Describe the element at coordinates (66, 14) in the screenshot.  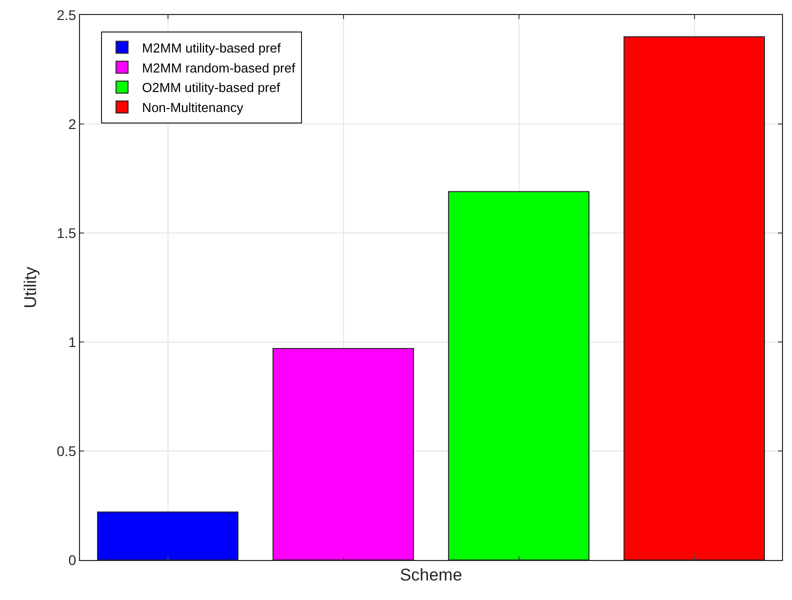
I see `y-tick-label: 2.5` at that location.